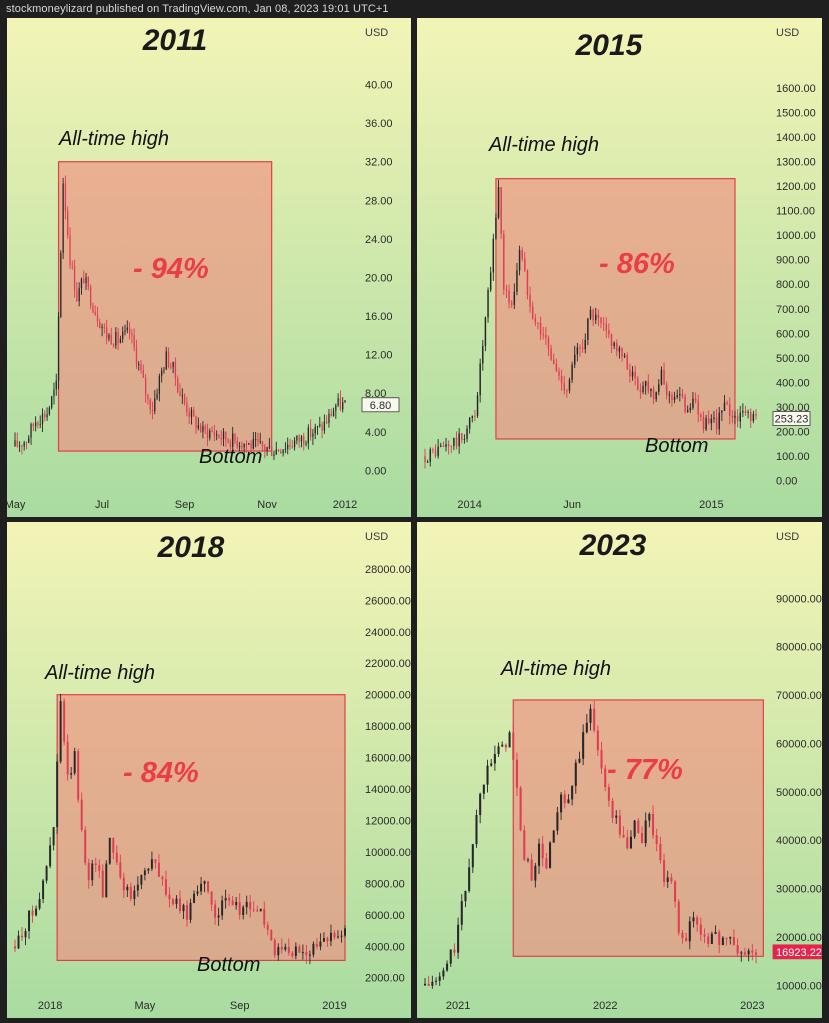  What do you see at coordinates (385, 979) in the screenshot?
I see `y-tick-label: 2000.00` at bounding box center [385, 979].